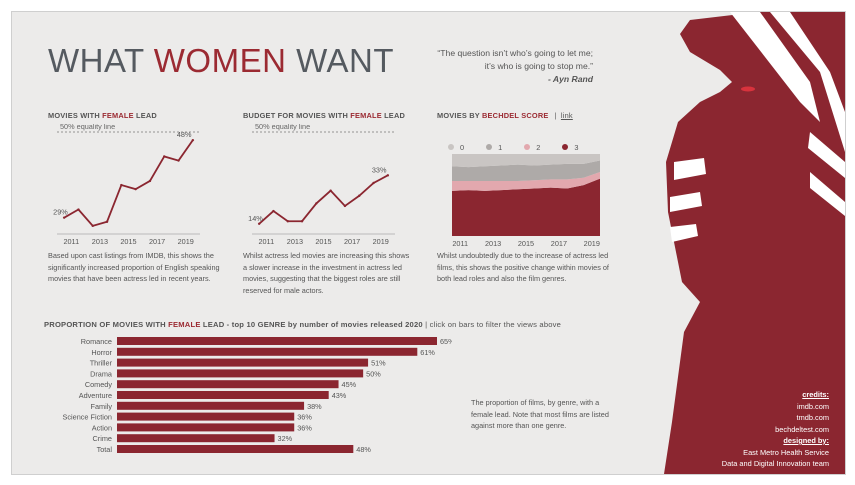 This screenshot has width=855, height=485. I want to click on bar-drama, so click(240, 373).